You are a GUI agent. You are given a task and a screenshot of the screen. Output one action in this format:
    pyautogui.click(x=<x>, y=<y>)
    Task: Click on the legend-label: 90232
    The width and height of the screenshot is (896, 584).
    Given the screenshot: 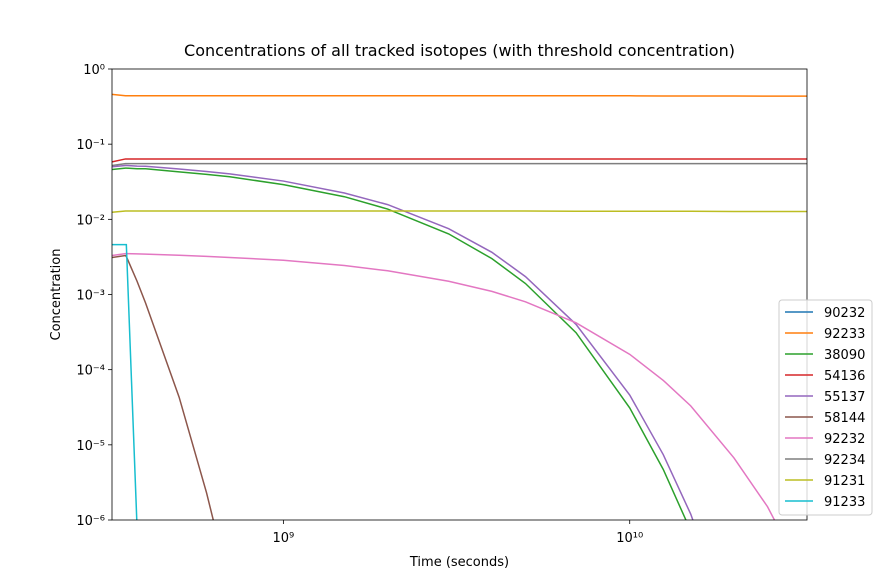 What is the action you would take?
    pyautogui.click(x=844, y=313)
    